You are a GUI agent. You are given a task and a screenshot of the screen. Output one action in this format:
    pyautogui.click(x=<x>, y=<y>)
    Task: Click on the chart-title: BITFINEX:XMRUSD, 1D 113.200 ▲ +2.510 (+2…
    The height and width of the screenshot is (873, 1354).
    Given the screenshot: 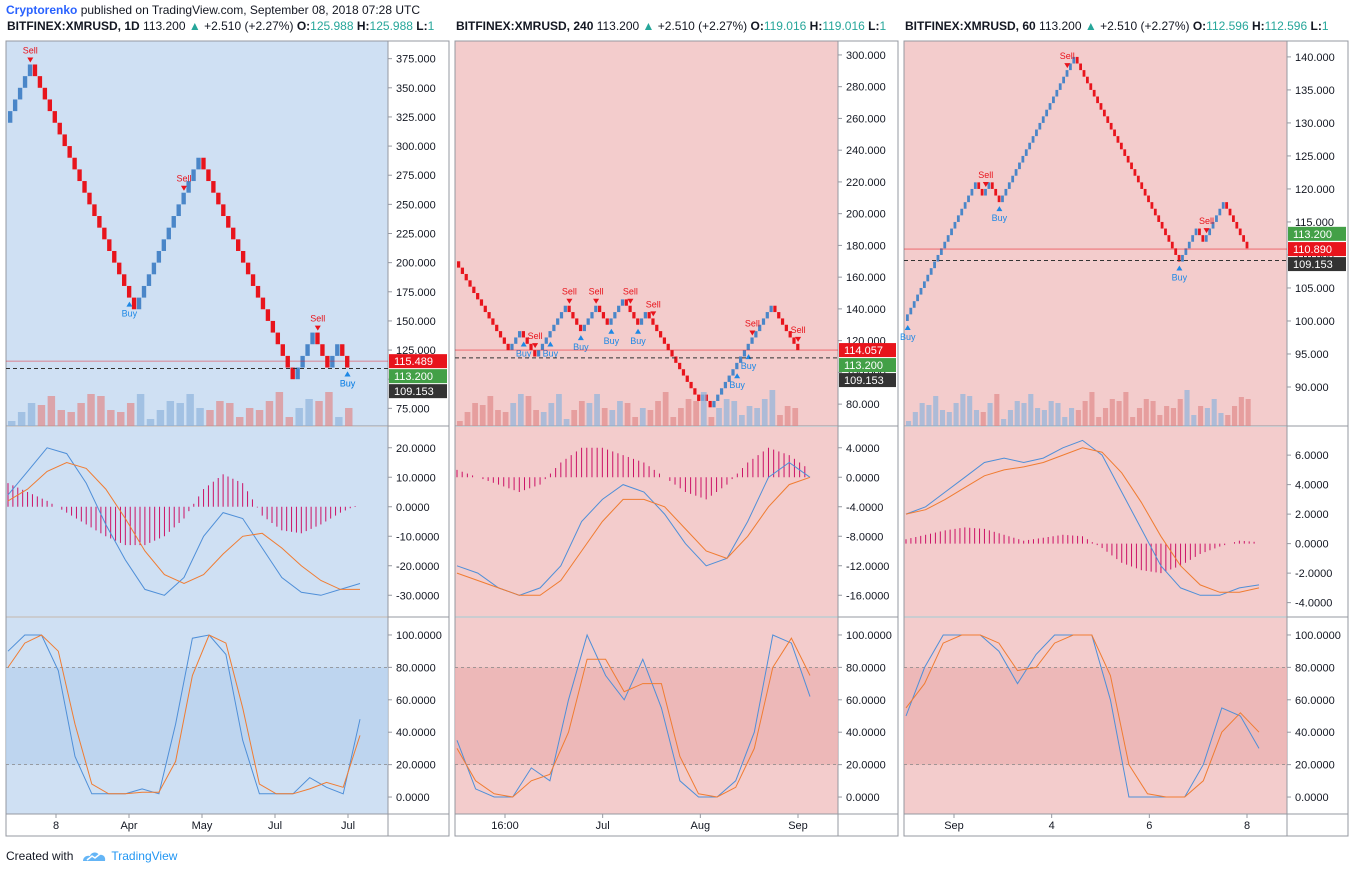 What is the action you would take?
    pyautogui.click(x=221, y=26)
    